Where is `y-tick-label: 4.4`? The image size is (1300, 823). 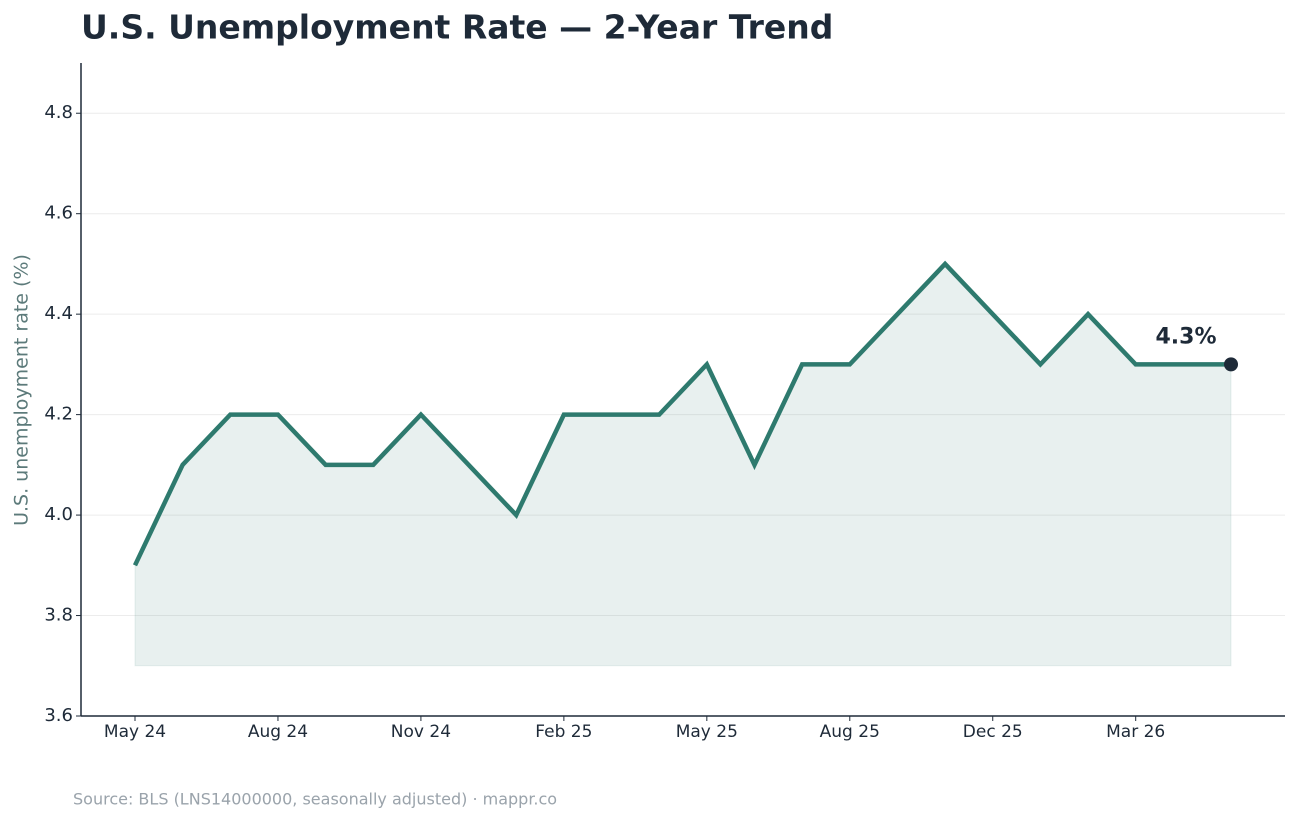
y-tick-label: 4.4 is located at coordinates (58, 313).